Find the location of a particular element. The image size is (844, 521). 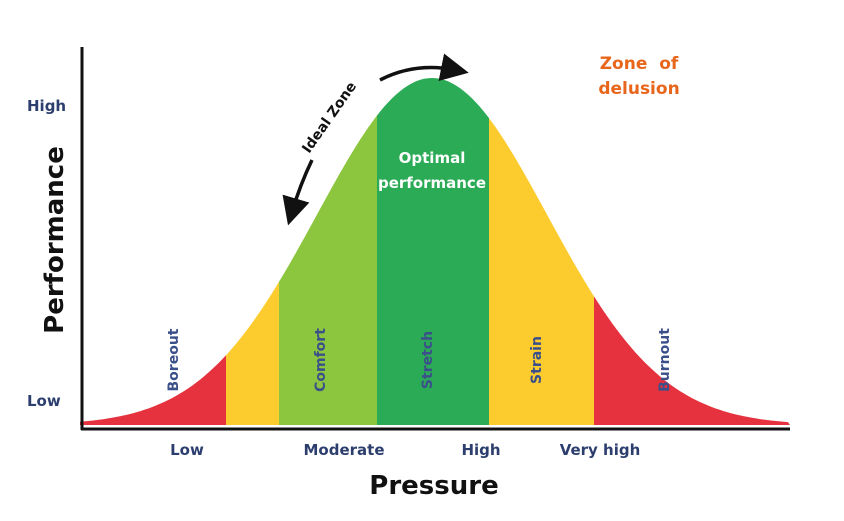

y-tick-low: Low is located at coordinates (44, 401).